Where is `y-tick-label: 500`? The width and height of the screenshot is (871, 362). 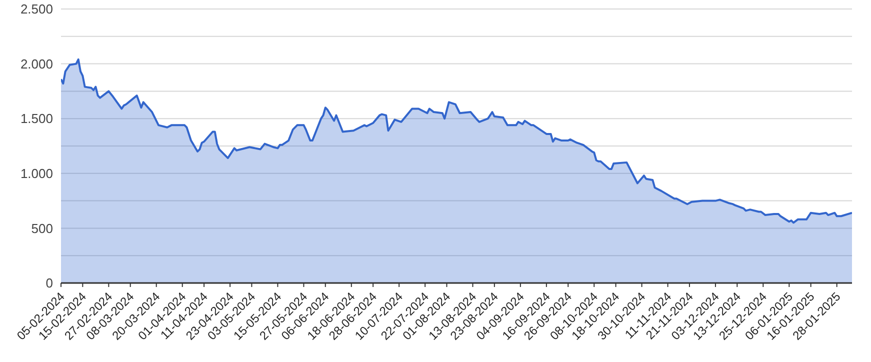
y-tick-label: 500 is located at coordinates (42, 228).